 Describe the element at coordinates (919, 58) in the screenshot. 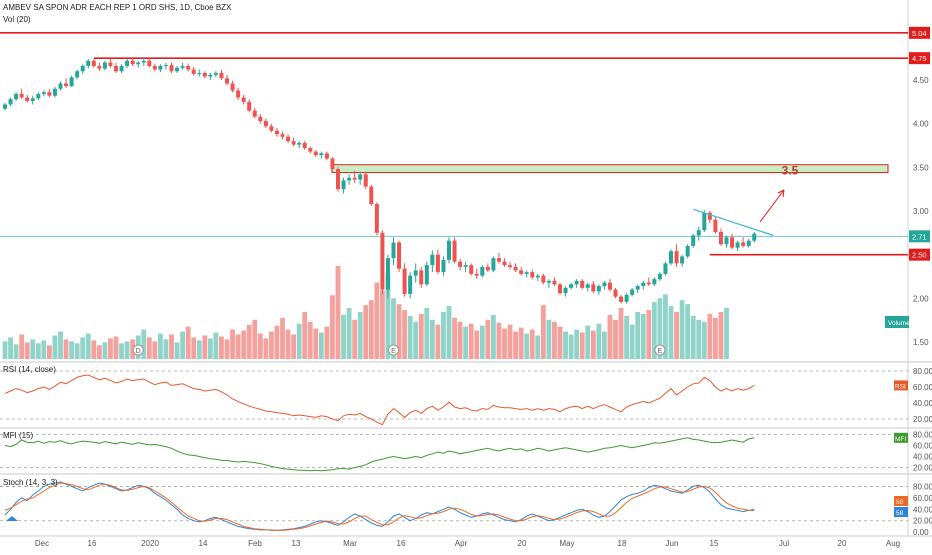

I see `level-price-badge` at that location.